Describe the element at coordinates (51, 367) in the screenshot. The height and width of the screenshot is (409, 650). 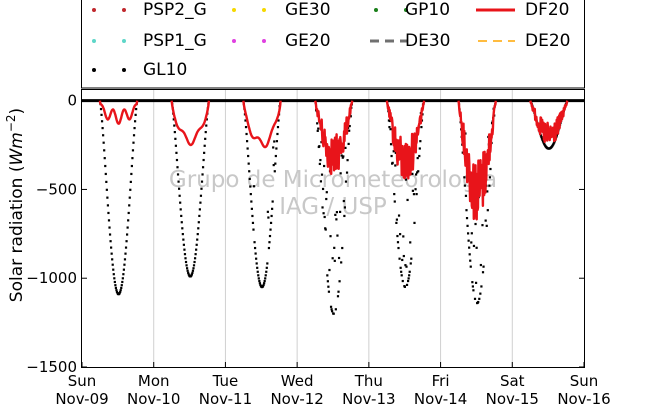
I see `y-tick-label: −1500` at that location.